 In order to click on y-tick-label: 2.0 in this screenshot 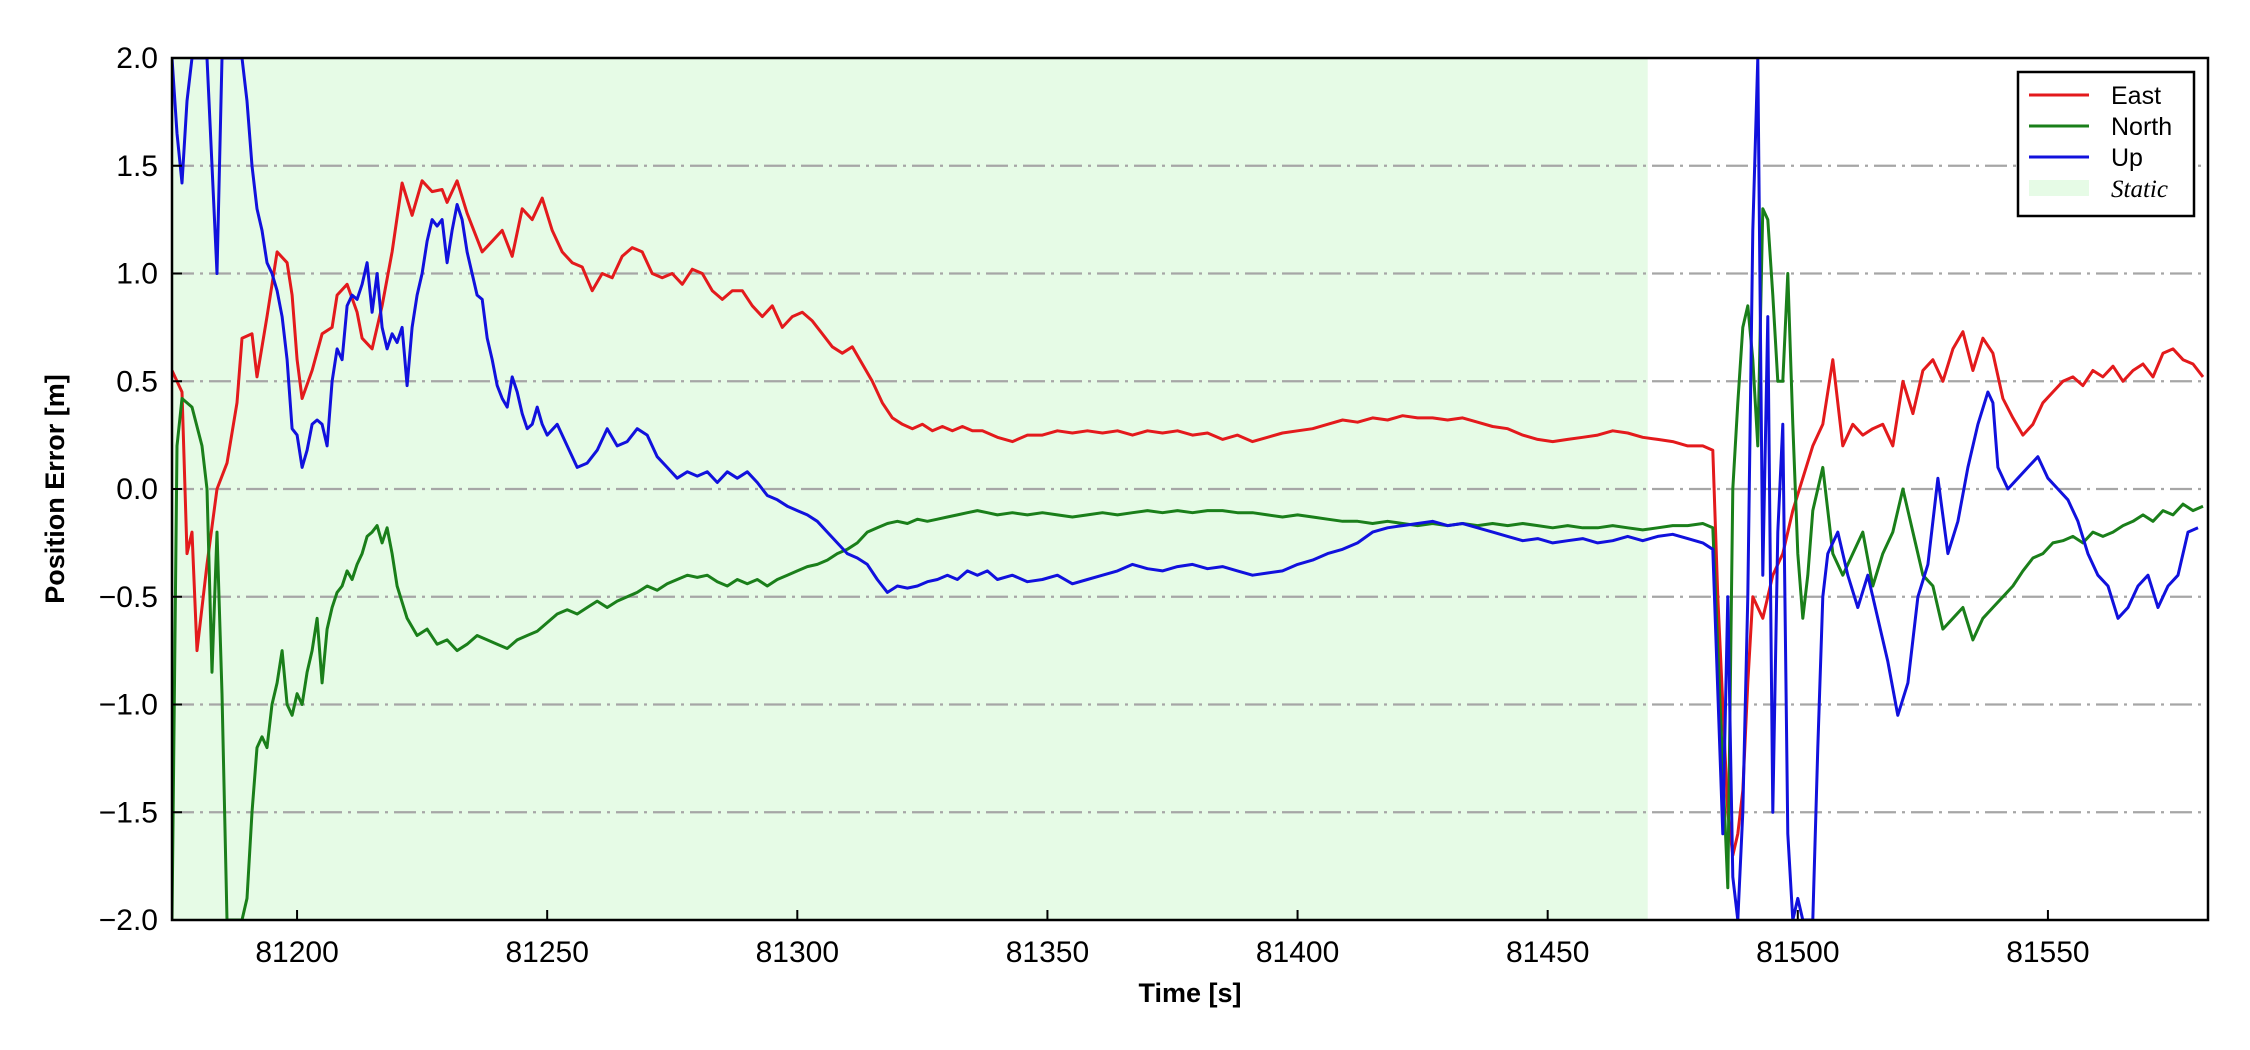, I will do `click(137, 58)`.